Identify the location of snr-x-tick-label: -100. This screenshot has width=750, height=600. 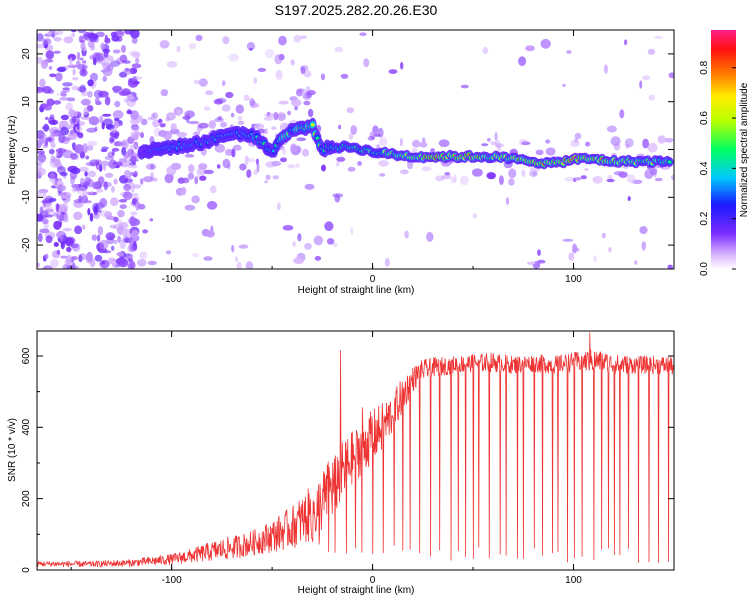
(172, 580).